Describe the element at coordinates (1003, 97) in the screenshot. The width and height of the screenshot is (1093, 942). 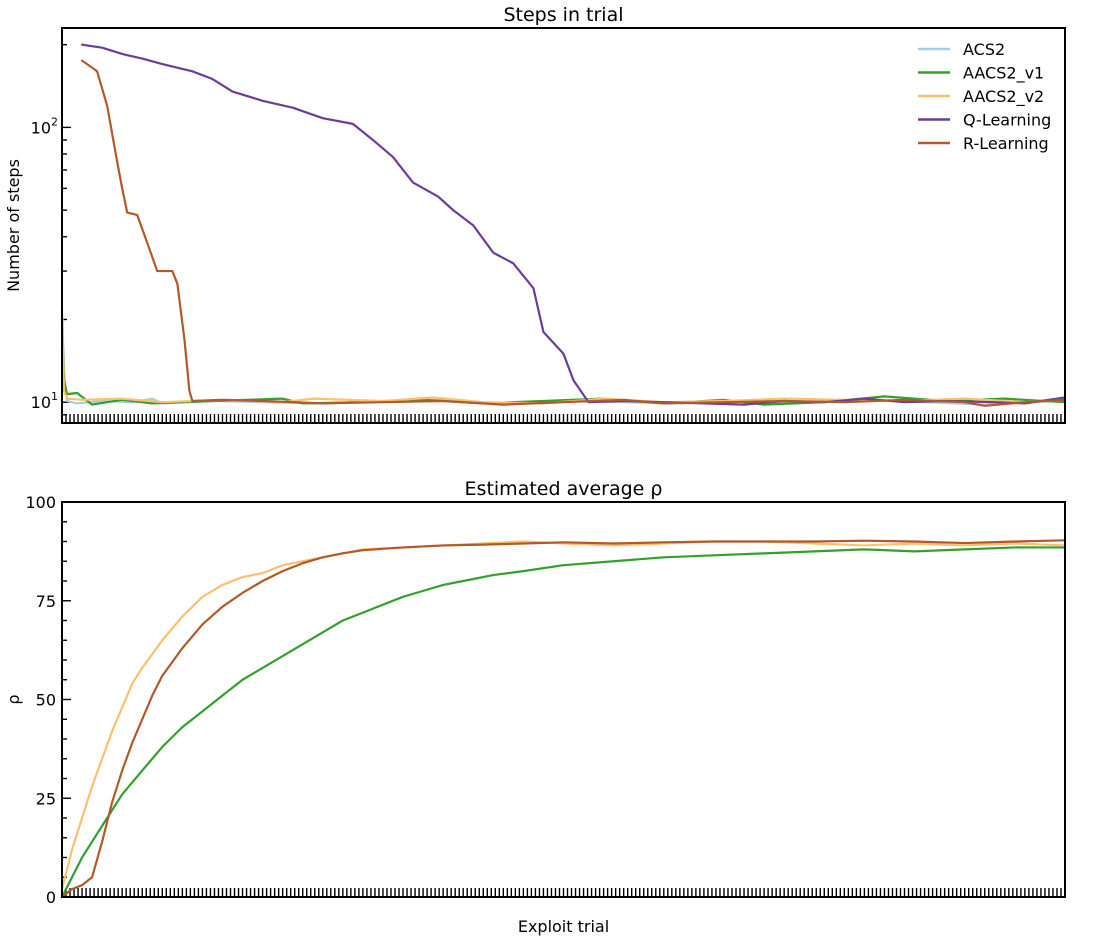
I see `legend-label: AACS2_v2` at that location.